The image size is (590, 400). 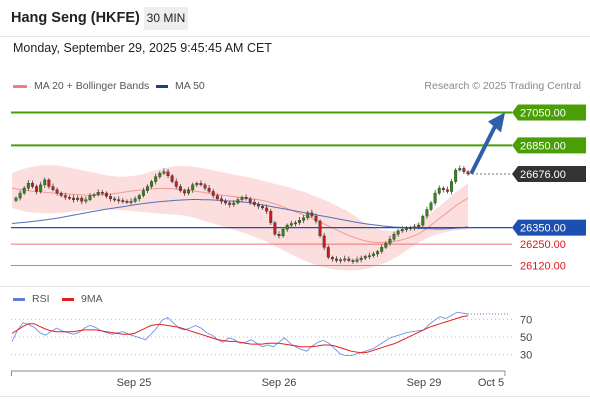 What do you see at coordinates (134, 383) in the screenshot?
I see `time-tick-label: Sep 25` at bounding box center [134, 383].